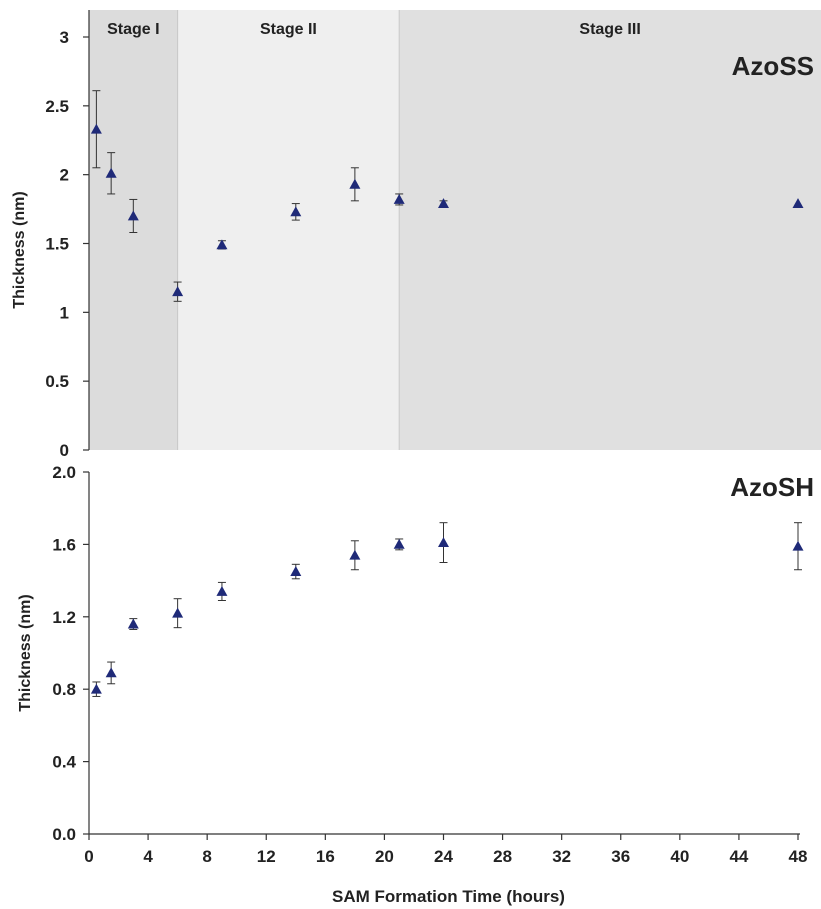  What do you see at coordinates (64, 544) in the screenshot?
I see `azosh-y-tick-label: 1.6` at bounding box center [64, 544].